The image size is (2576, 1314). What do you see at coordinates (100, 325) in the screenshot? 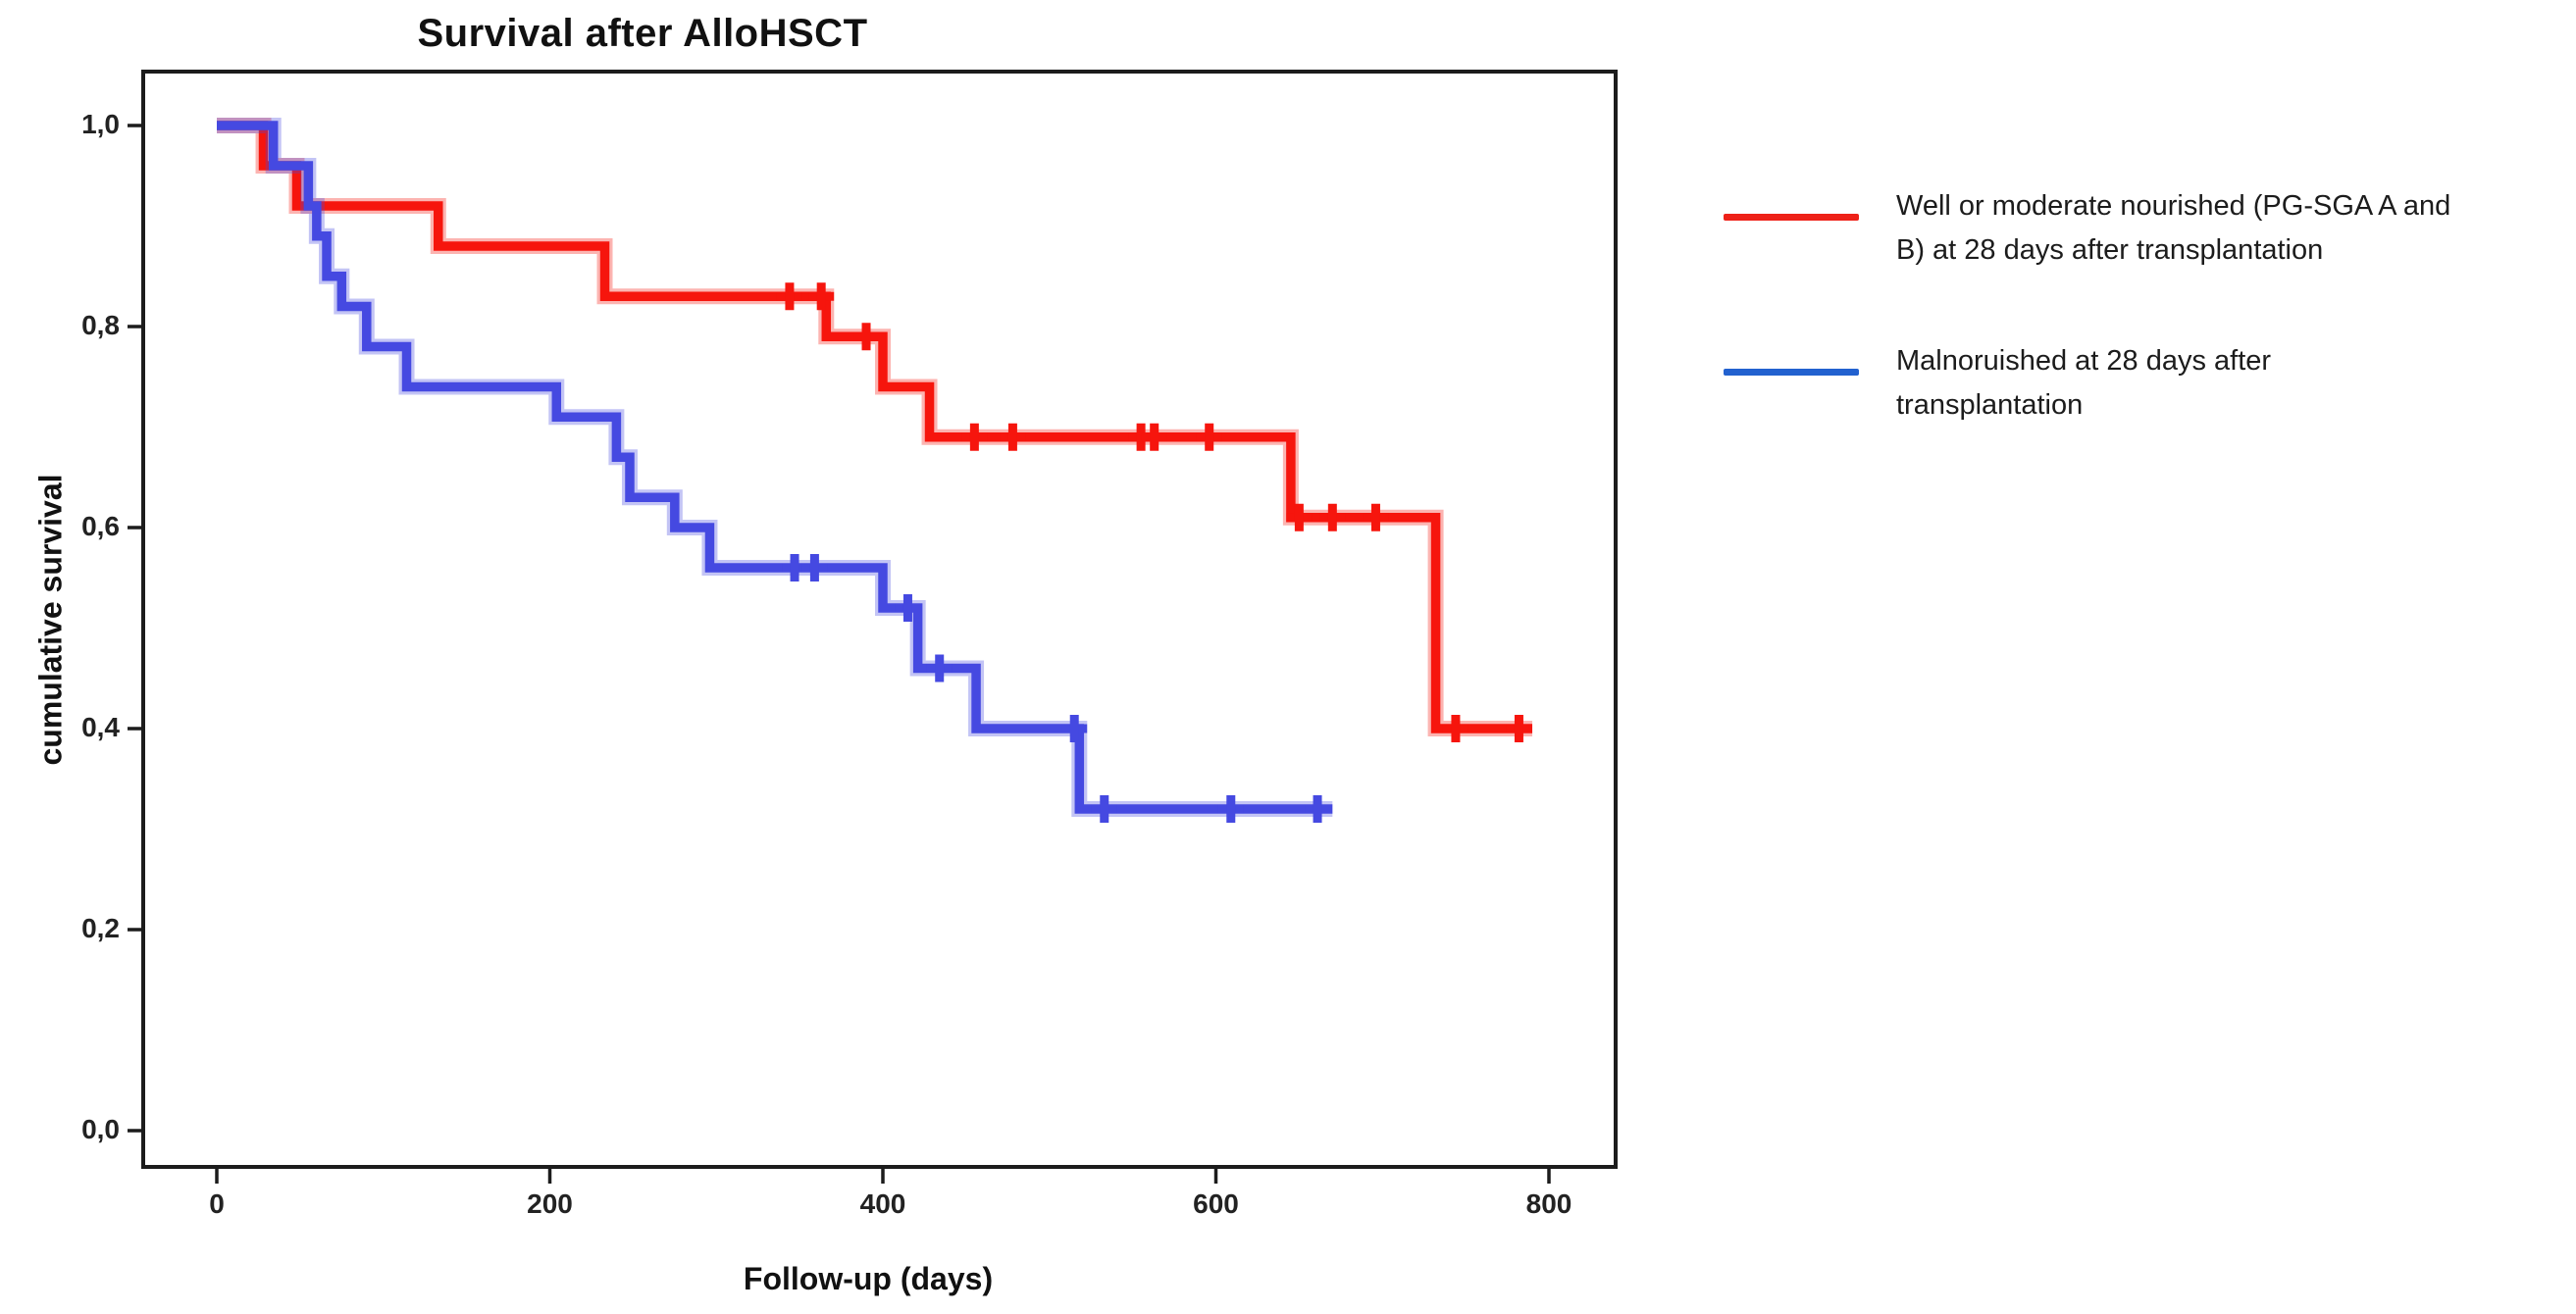
I see `y-tick-label: 0,8` at bounding box center [100, 325].